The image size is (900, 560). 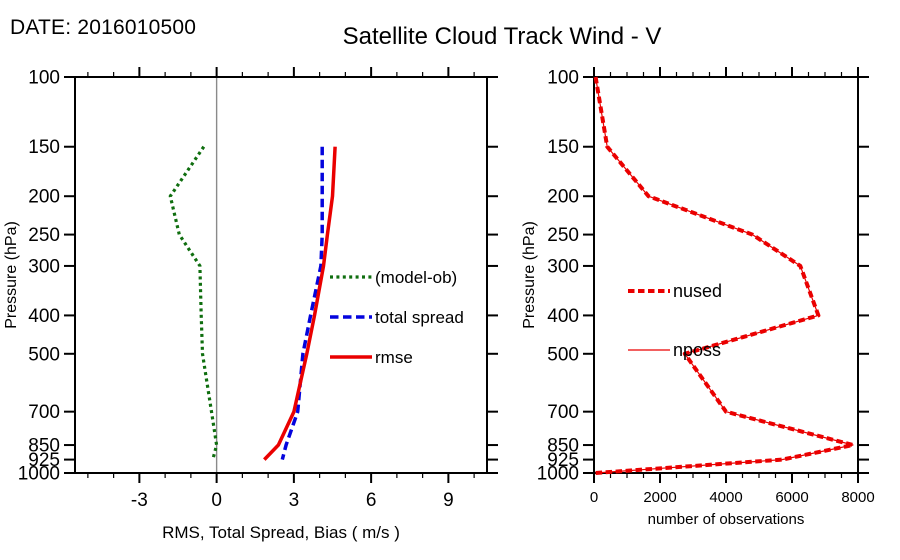 I want to click on curve-total-spread, so click(x=302, y=303).